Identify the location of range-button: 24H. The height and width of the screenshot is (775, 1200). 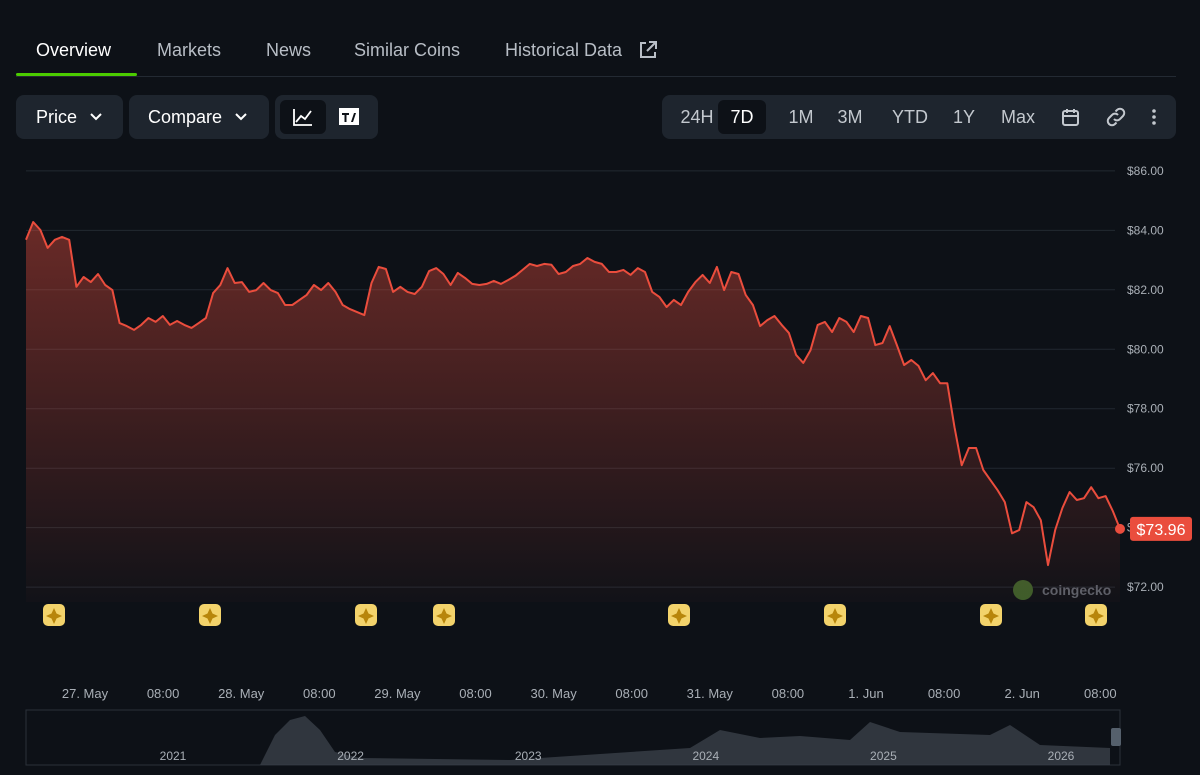
(697, 117).